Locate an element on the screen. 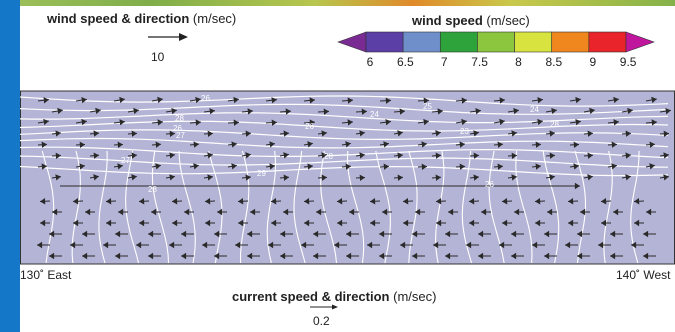 This screenshot has height=332, width=675. wind-speed-title-unit: (m/sec) is located at coordinates (508, 20).